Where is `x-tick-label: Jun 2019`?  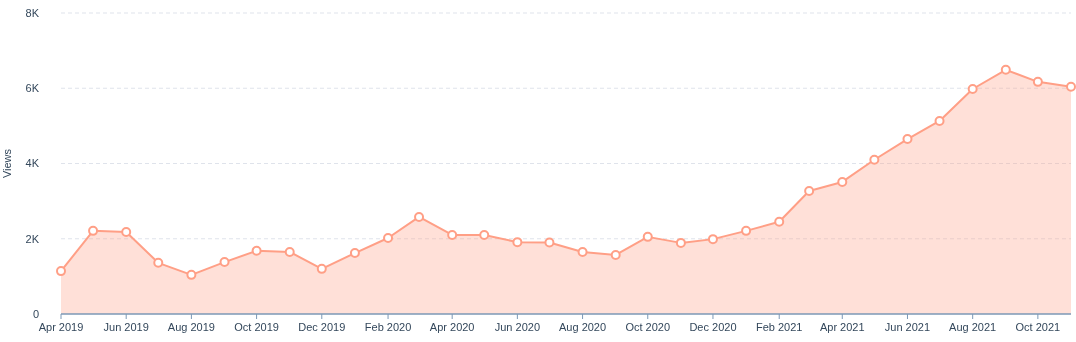
x-tick-label: Jun 2019 is located at coordinates (126, 327).